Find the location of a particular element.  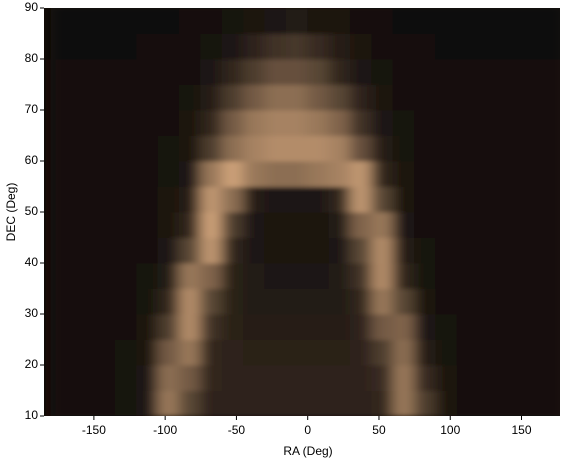

y-tick-label: 90 is located at coordinates (32, 7).